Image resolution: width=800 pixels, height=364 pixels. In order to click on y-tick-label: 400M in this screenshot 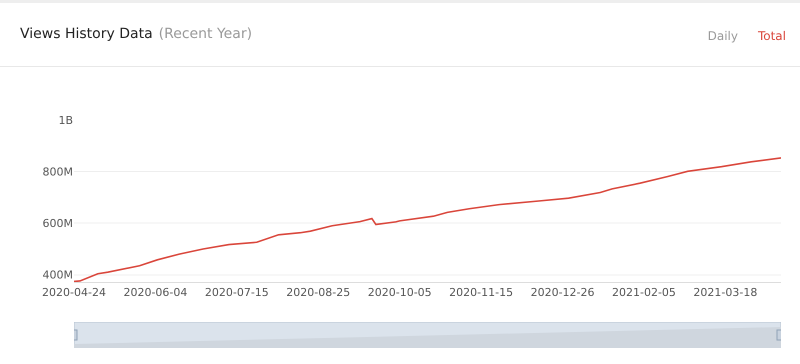, I will do `click(57, 275)`.